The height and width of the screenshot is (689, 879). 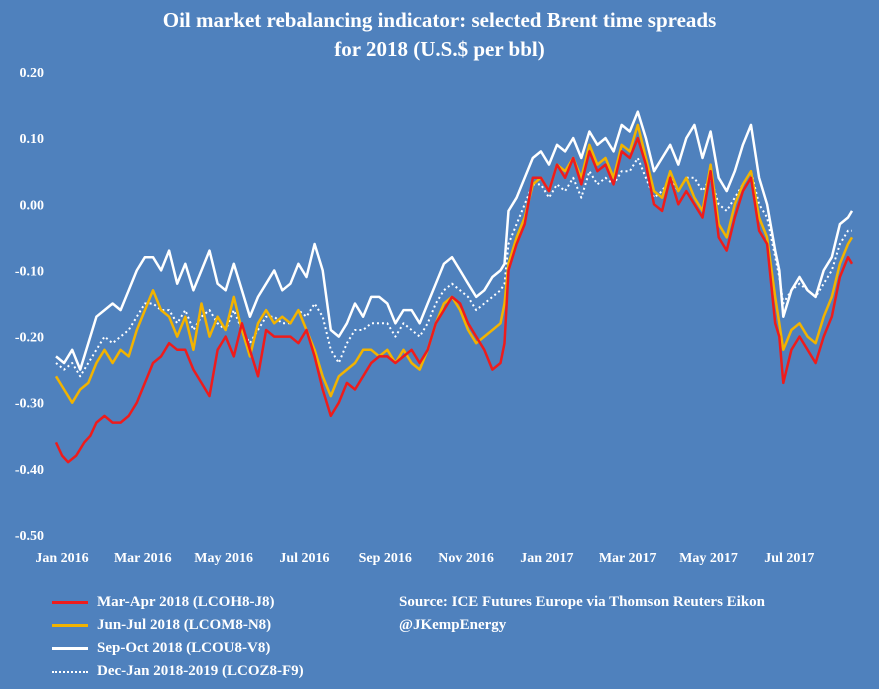 What do you see at coordinates (61, 558) in the screenshot?
I see `x-tick-label: Jan 2016` at bounding box center [61, 558].